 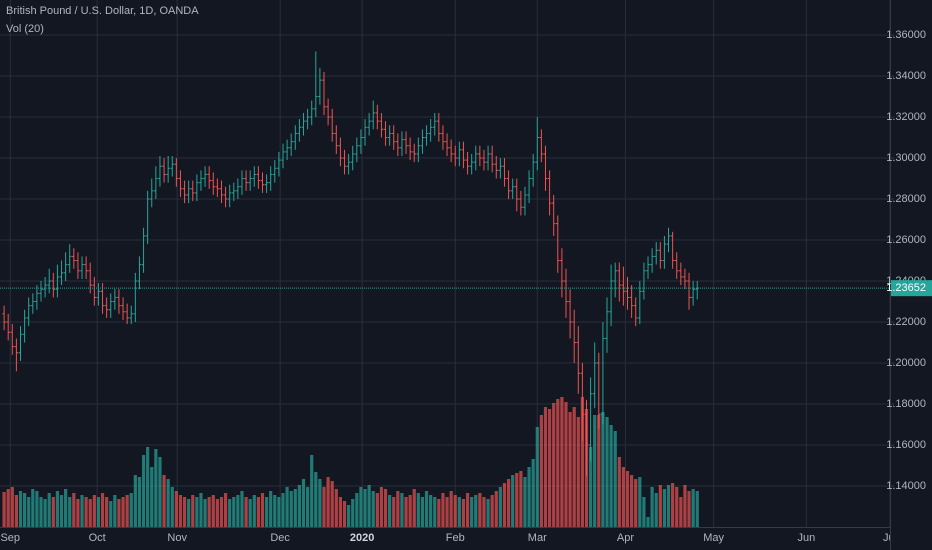 What do you see at coordinates (10, 538) in the screenshot?
I see `x-tick-label: Sep` at bounding box center [10, 538].